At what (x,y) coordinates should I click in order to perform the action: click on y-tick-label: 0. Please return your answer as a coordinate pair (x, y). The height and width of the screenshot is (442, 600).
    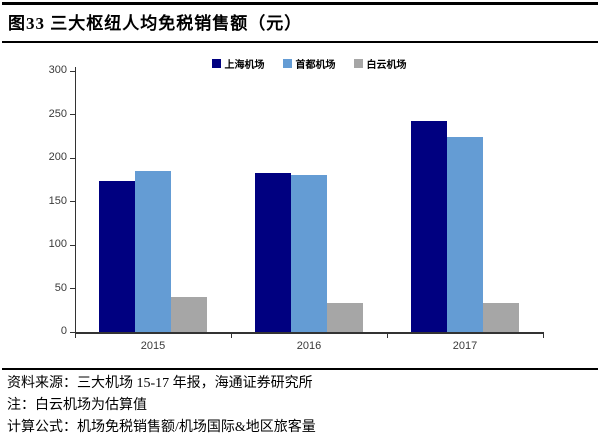
    Looking at the image, I should click on (63, 331).